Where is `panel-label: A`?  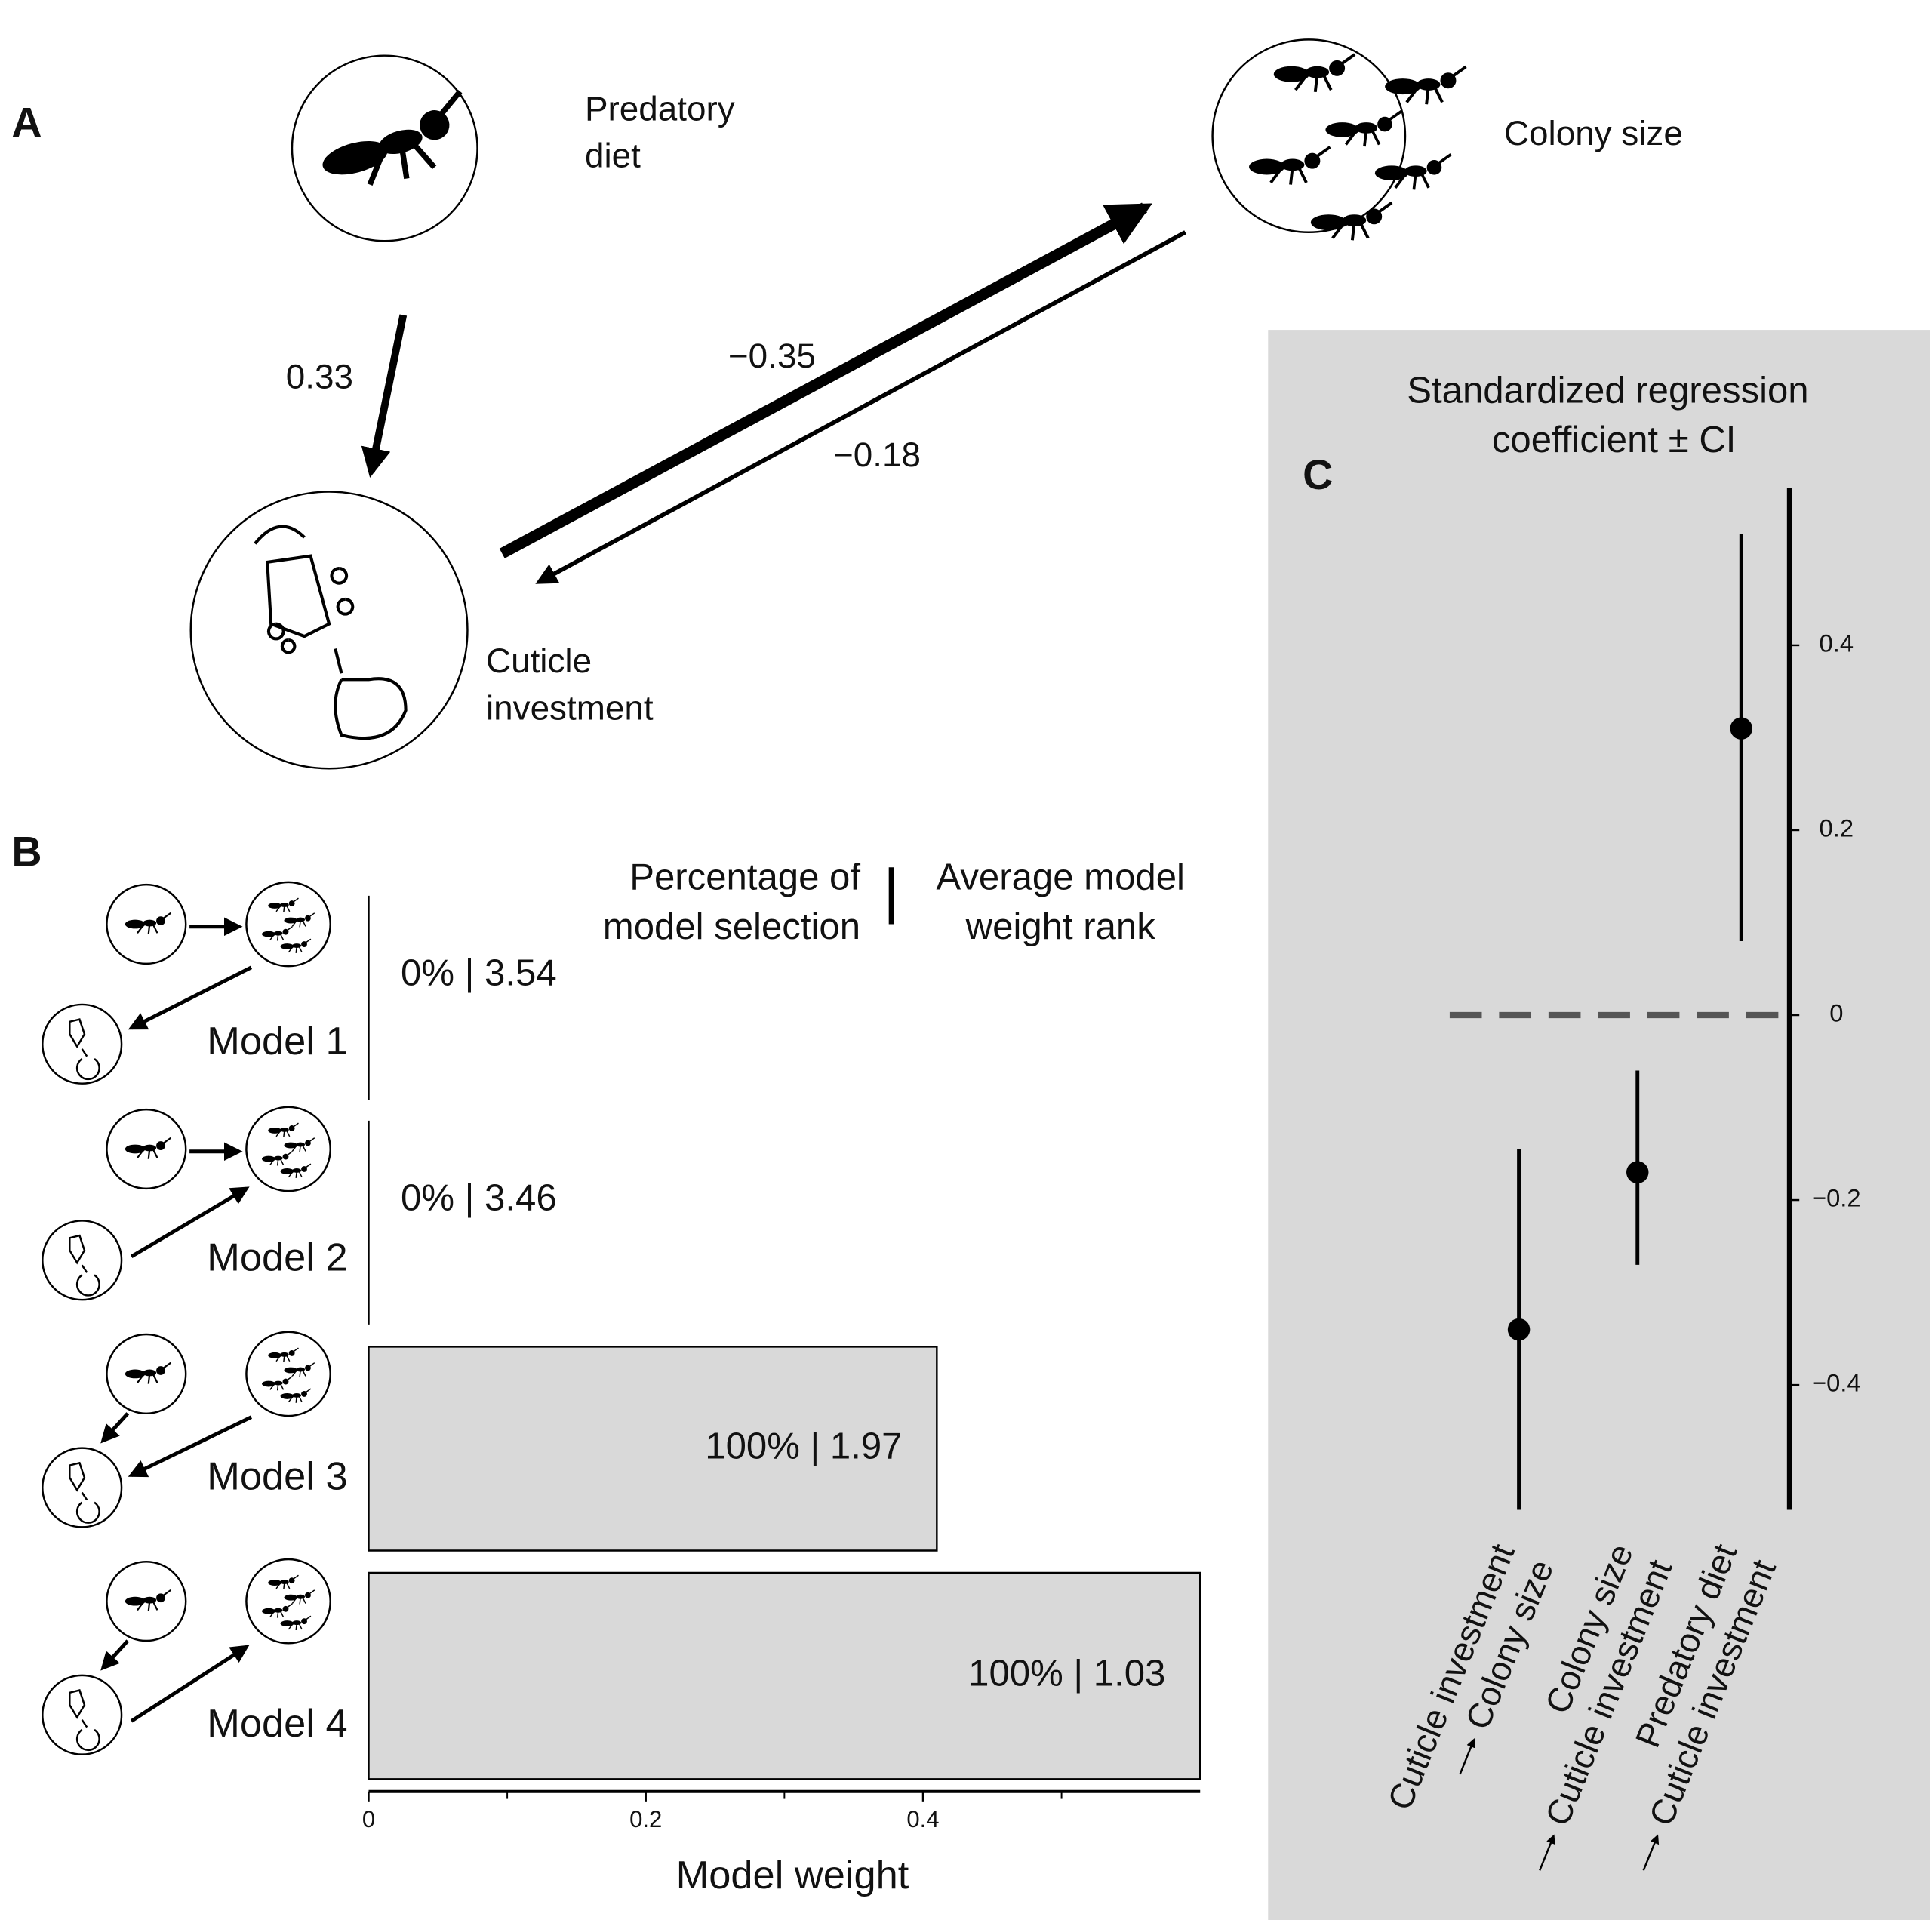
panel-label: A is located at coordinates (26, 123).